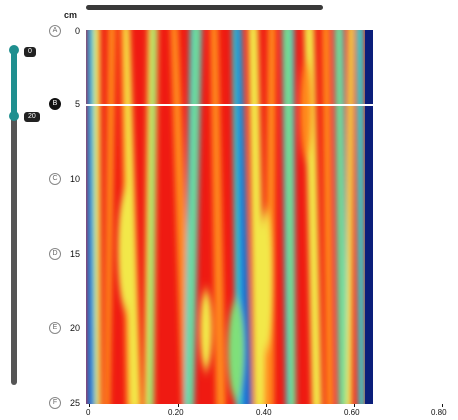 The width and height of the screenshot is (458, 420). Describe the element at coordinates (30, 52) in the screenshot. I see `slider-top-value-badge: 0` at that location.